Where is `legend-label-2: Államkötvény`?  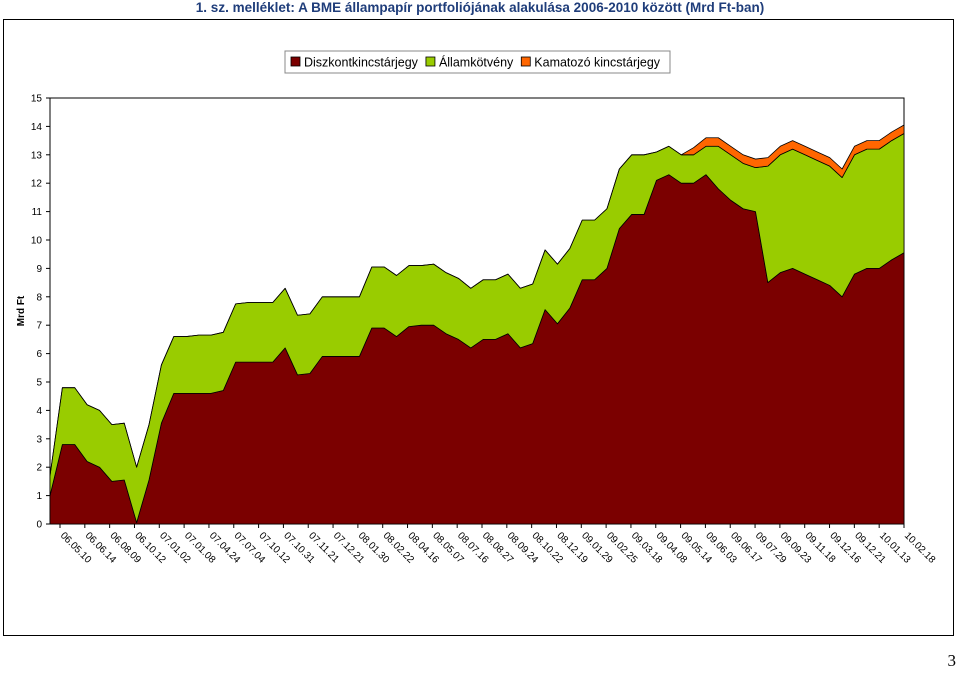
legend-label-2: Államkötvény is located at coordinates (476, 62).